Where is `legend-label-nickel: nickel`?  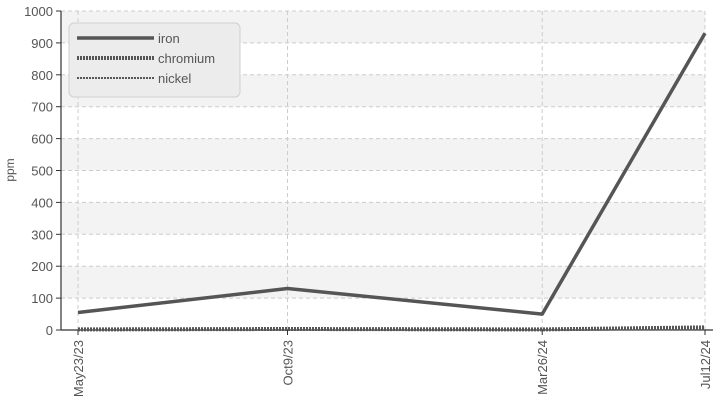 legend-label-nickel: nickel is located at coordinates (174, 78).